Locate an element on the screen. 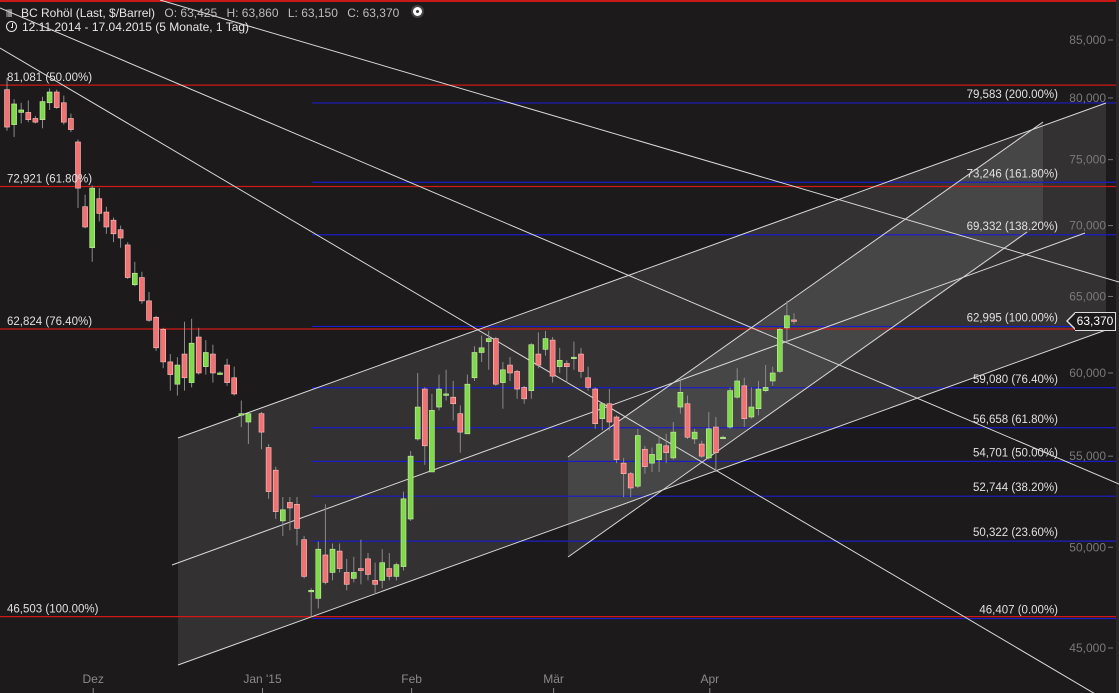 Image resolution: width=1119 pixels, height=693 pixels. fib-extension-label: 69,332 (138.20%) is located at coordinates (1013, 227).